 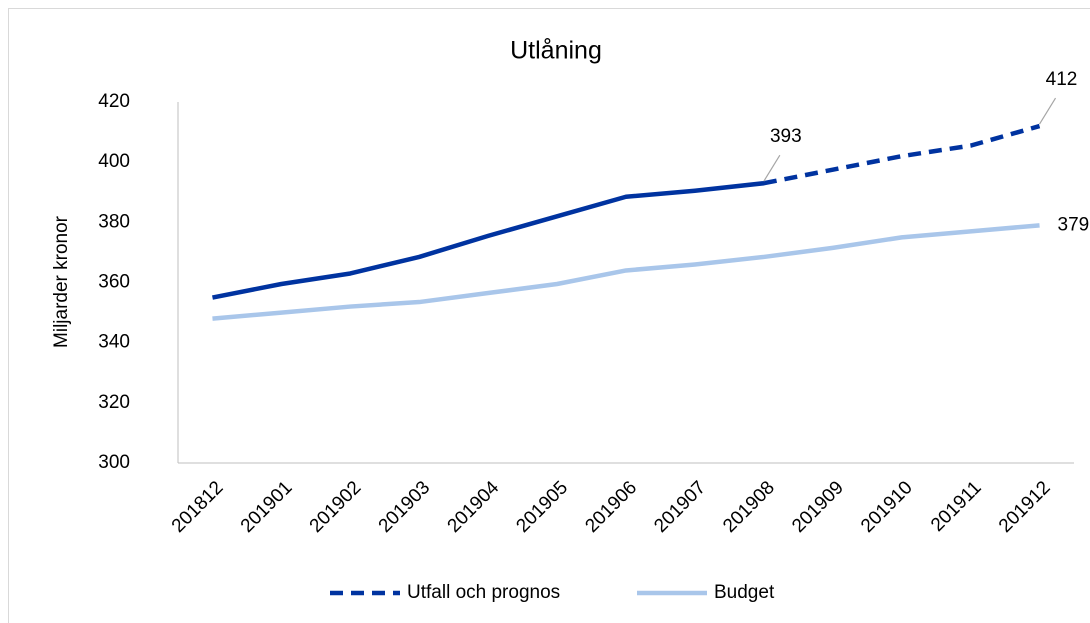 I want to click on x-tick-label: 201908, so click(x=749, y=507).